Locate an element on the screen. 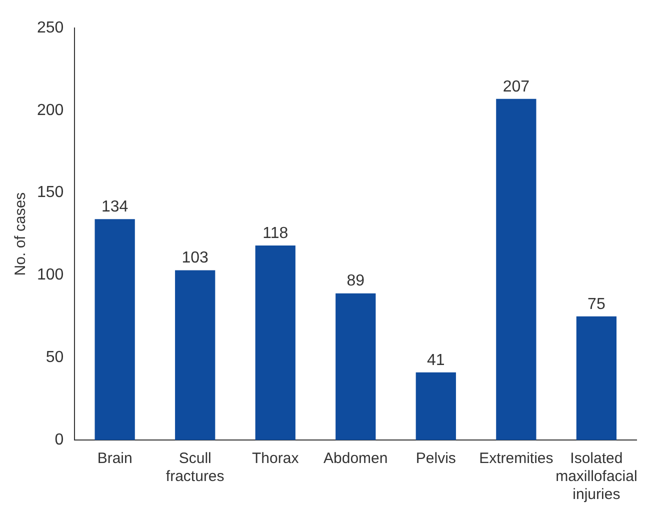  x-tick-label: Abdomen is located at coordinates (356, 459).